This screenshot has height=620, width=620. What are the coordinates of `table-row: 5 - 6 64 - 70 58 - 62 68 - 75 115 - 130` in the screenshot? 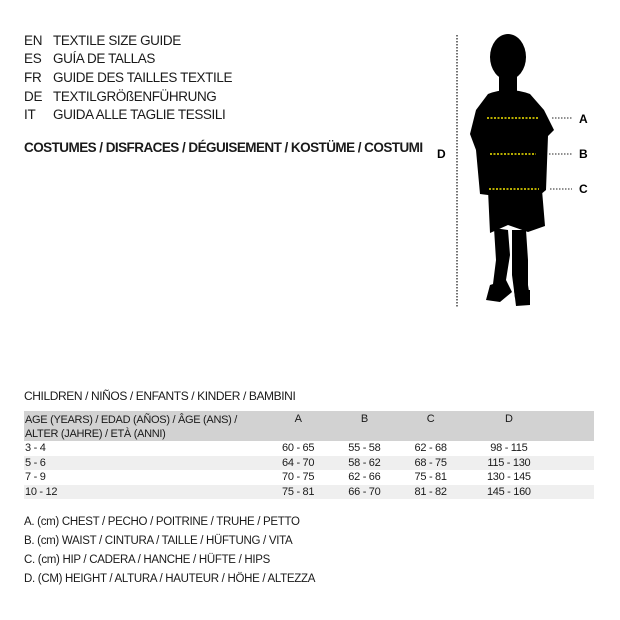 It's located at (309, 462).